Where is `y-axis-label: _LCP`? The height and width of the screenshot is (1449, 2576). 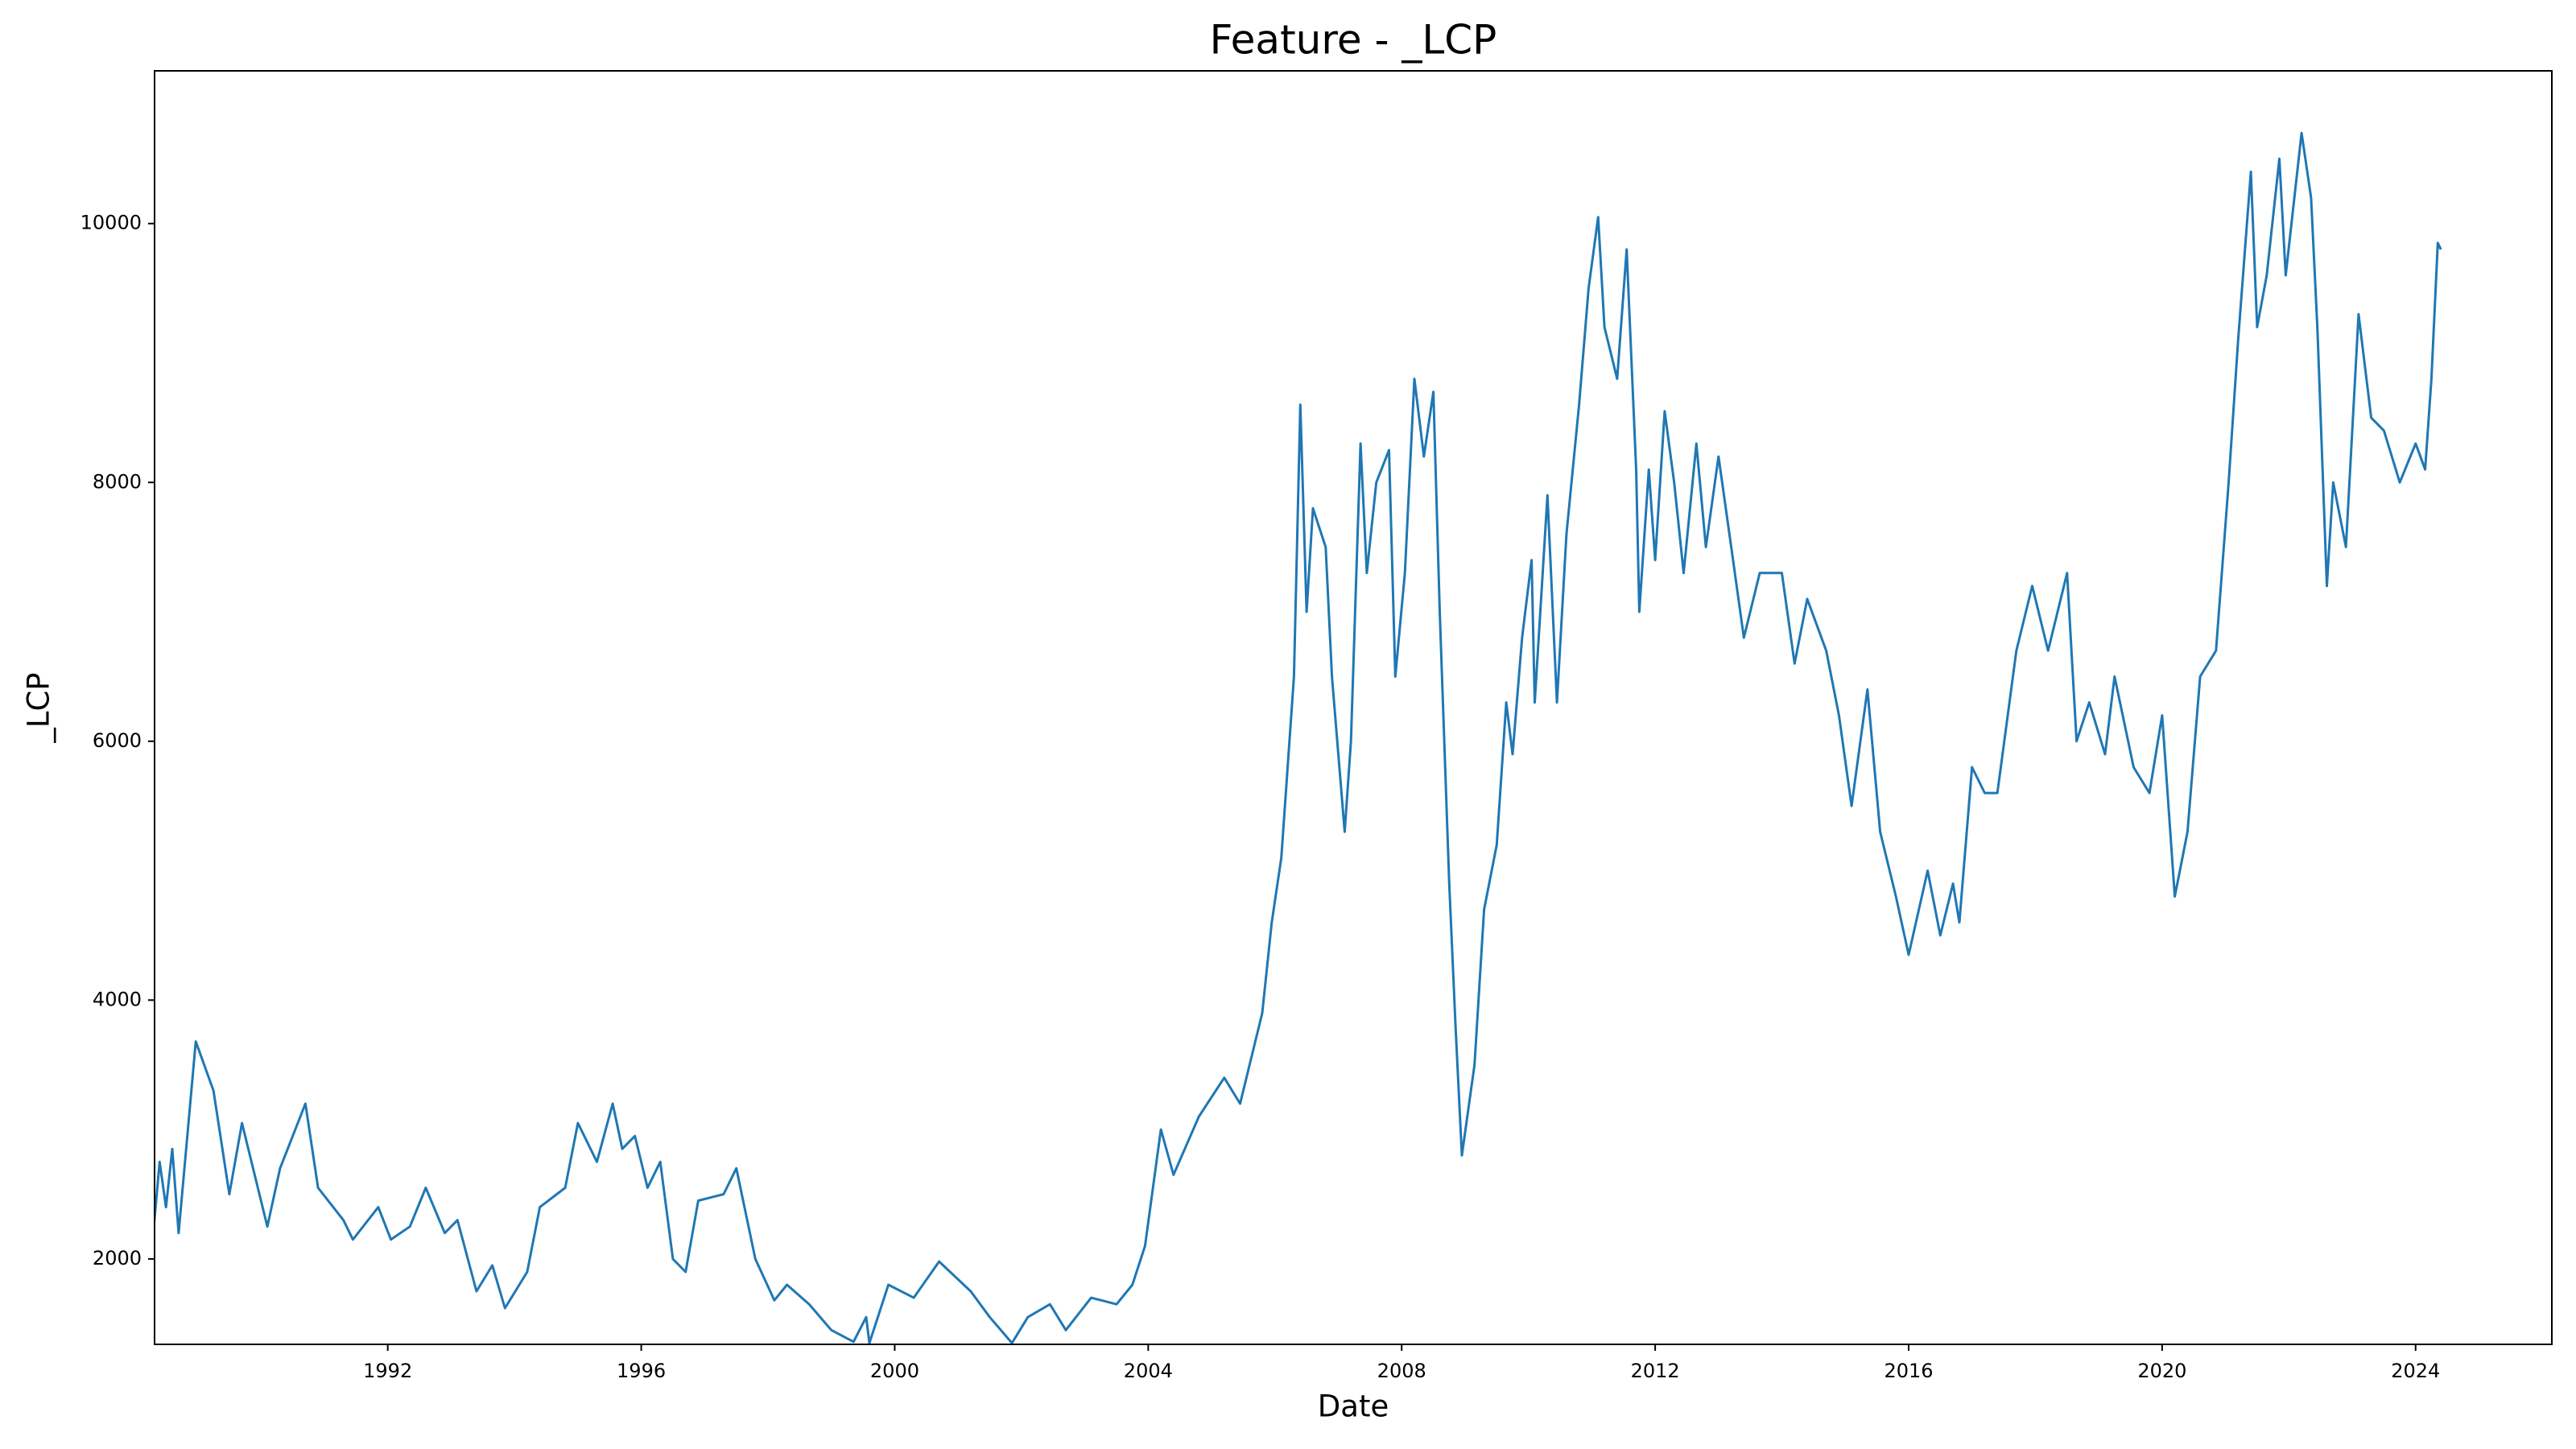
y-axis-label: _LCP is located at coordinates (39, 707).